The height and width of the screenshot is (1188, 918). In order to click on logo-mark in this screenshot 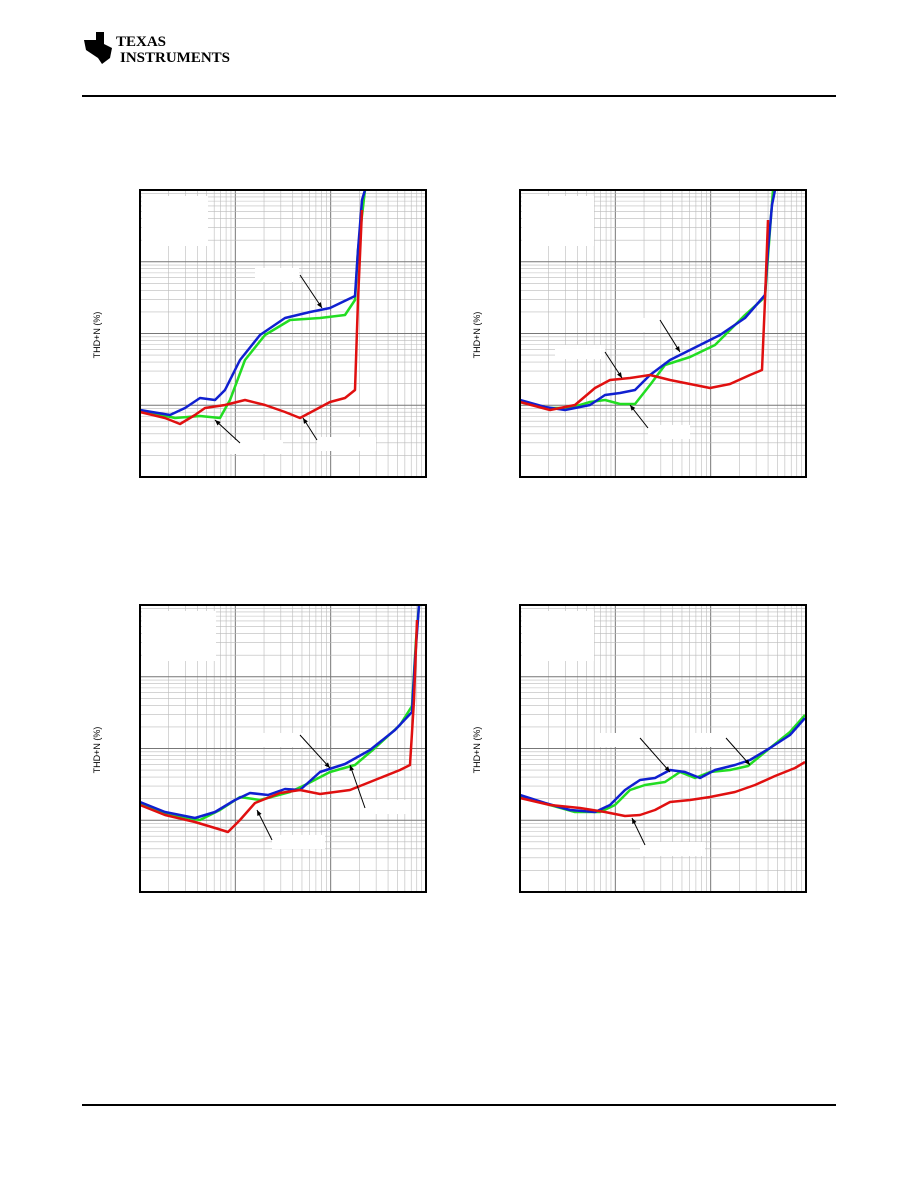, I will do `click(98, 48)`.